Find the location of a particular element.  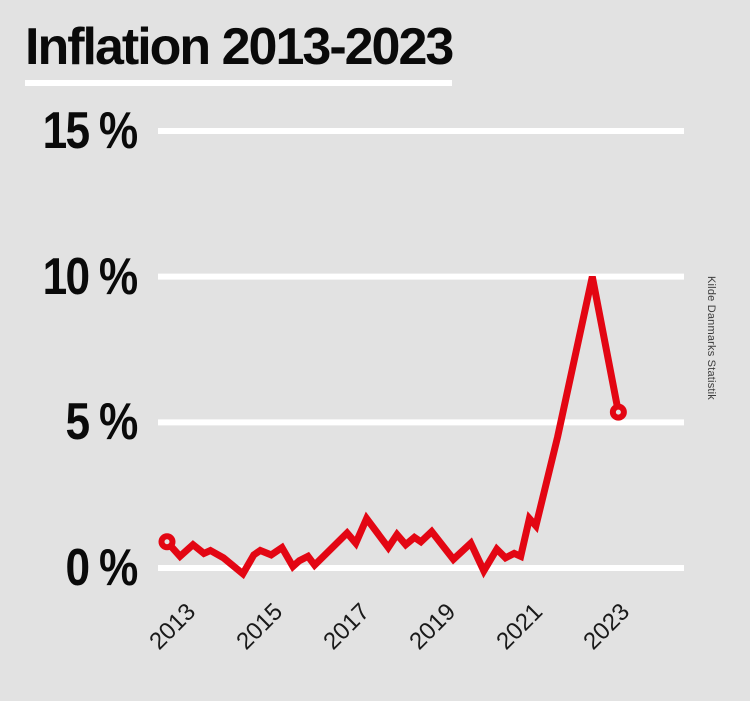

y-axis-tick-label: 0 % is located at coordinates (102, 568).